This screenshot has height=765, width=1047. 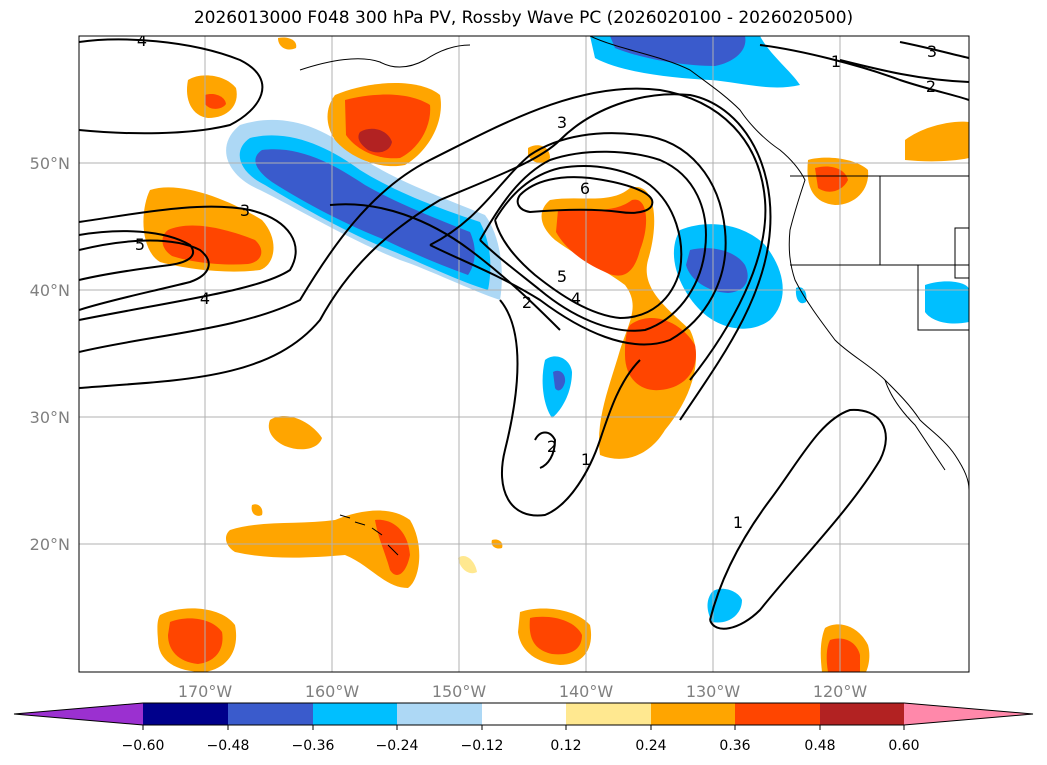 What do you see at coordinates (559, 380) in the screenshot?
I see `negative-anomaly-small-central-core` at bounding box center [559, 380].